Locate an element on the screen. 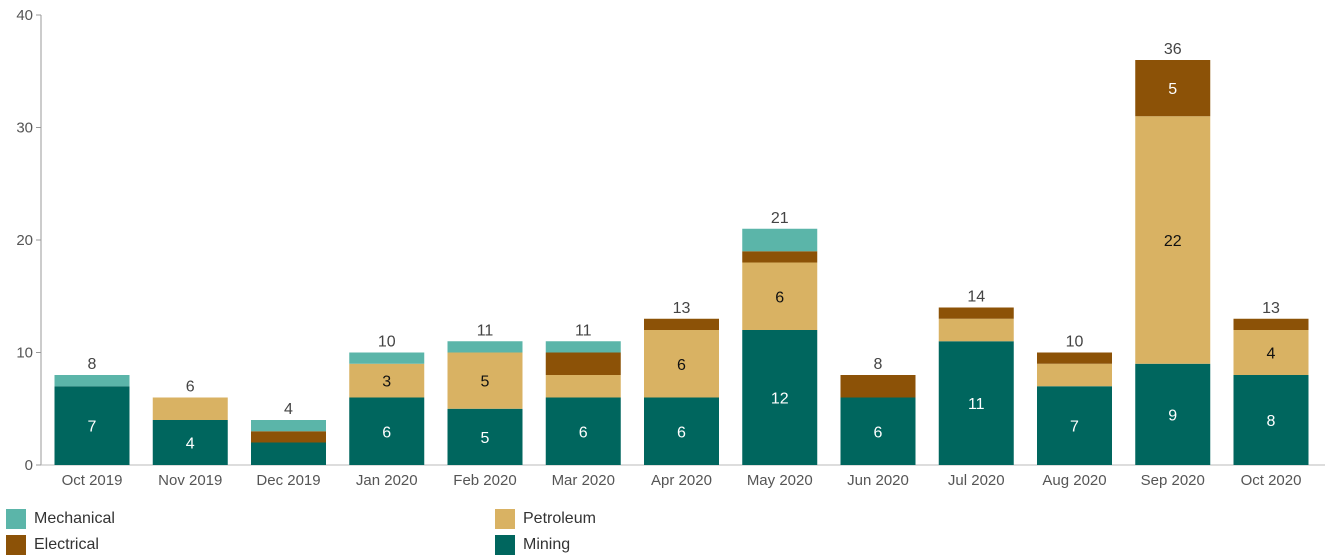 The width and height of the screenshot is (1325, 555). data-label-mining-11: 9 is located at coordinates (1172, 415).